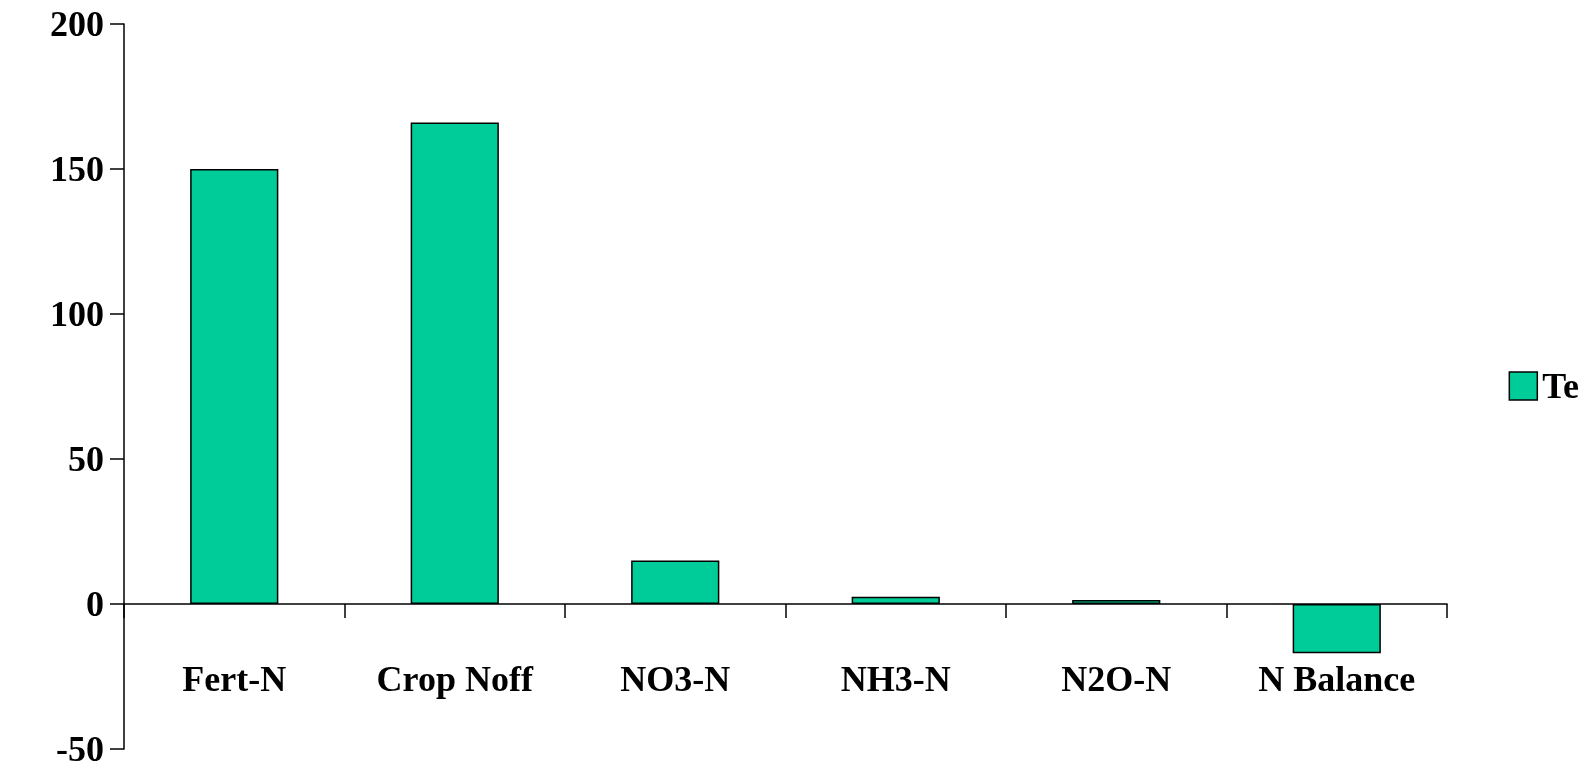  What do you see at coordinates (234, 679) in the screenshot?
I see `x-tick-label: Fert-N` at bounding box center [234, 679].